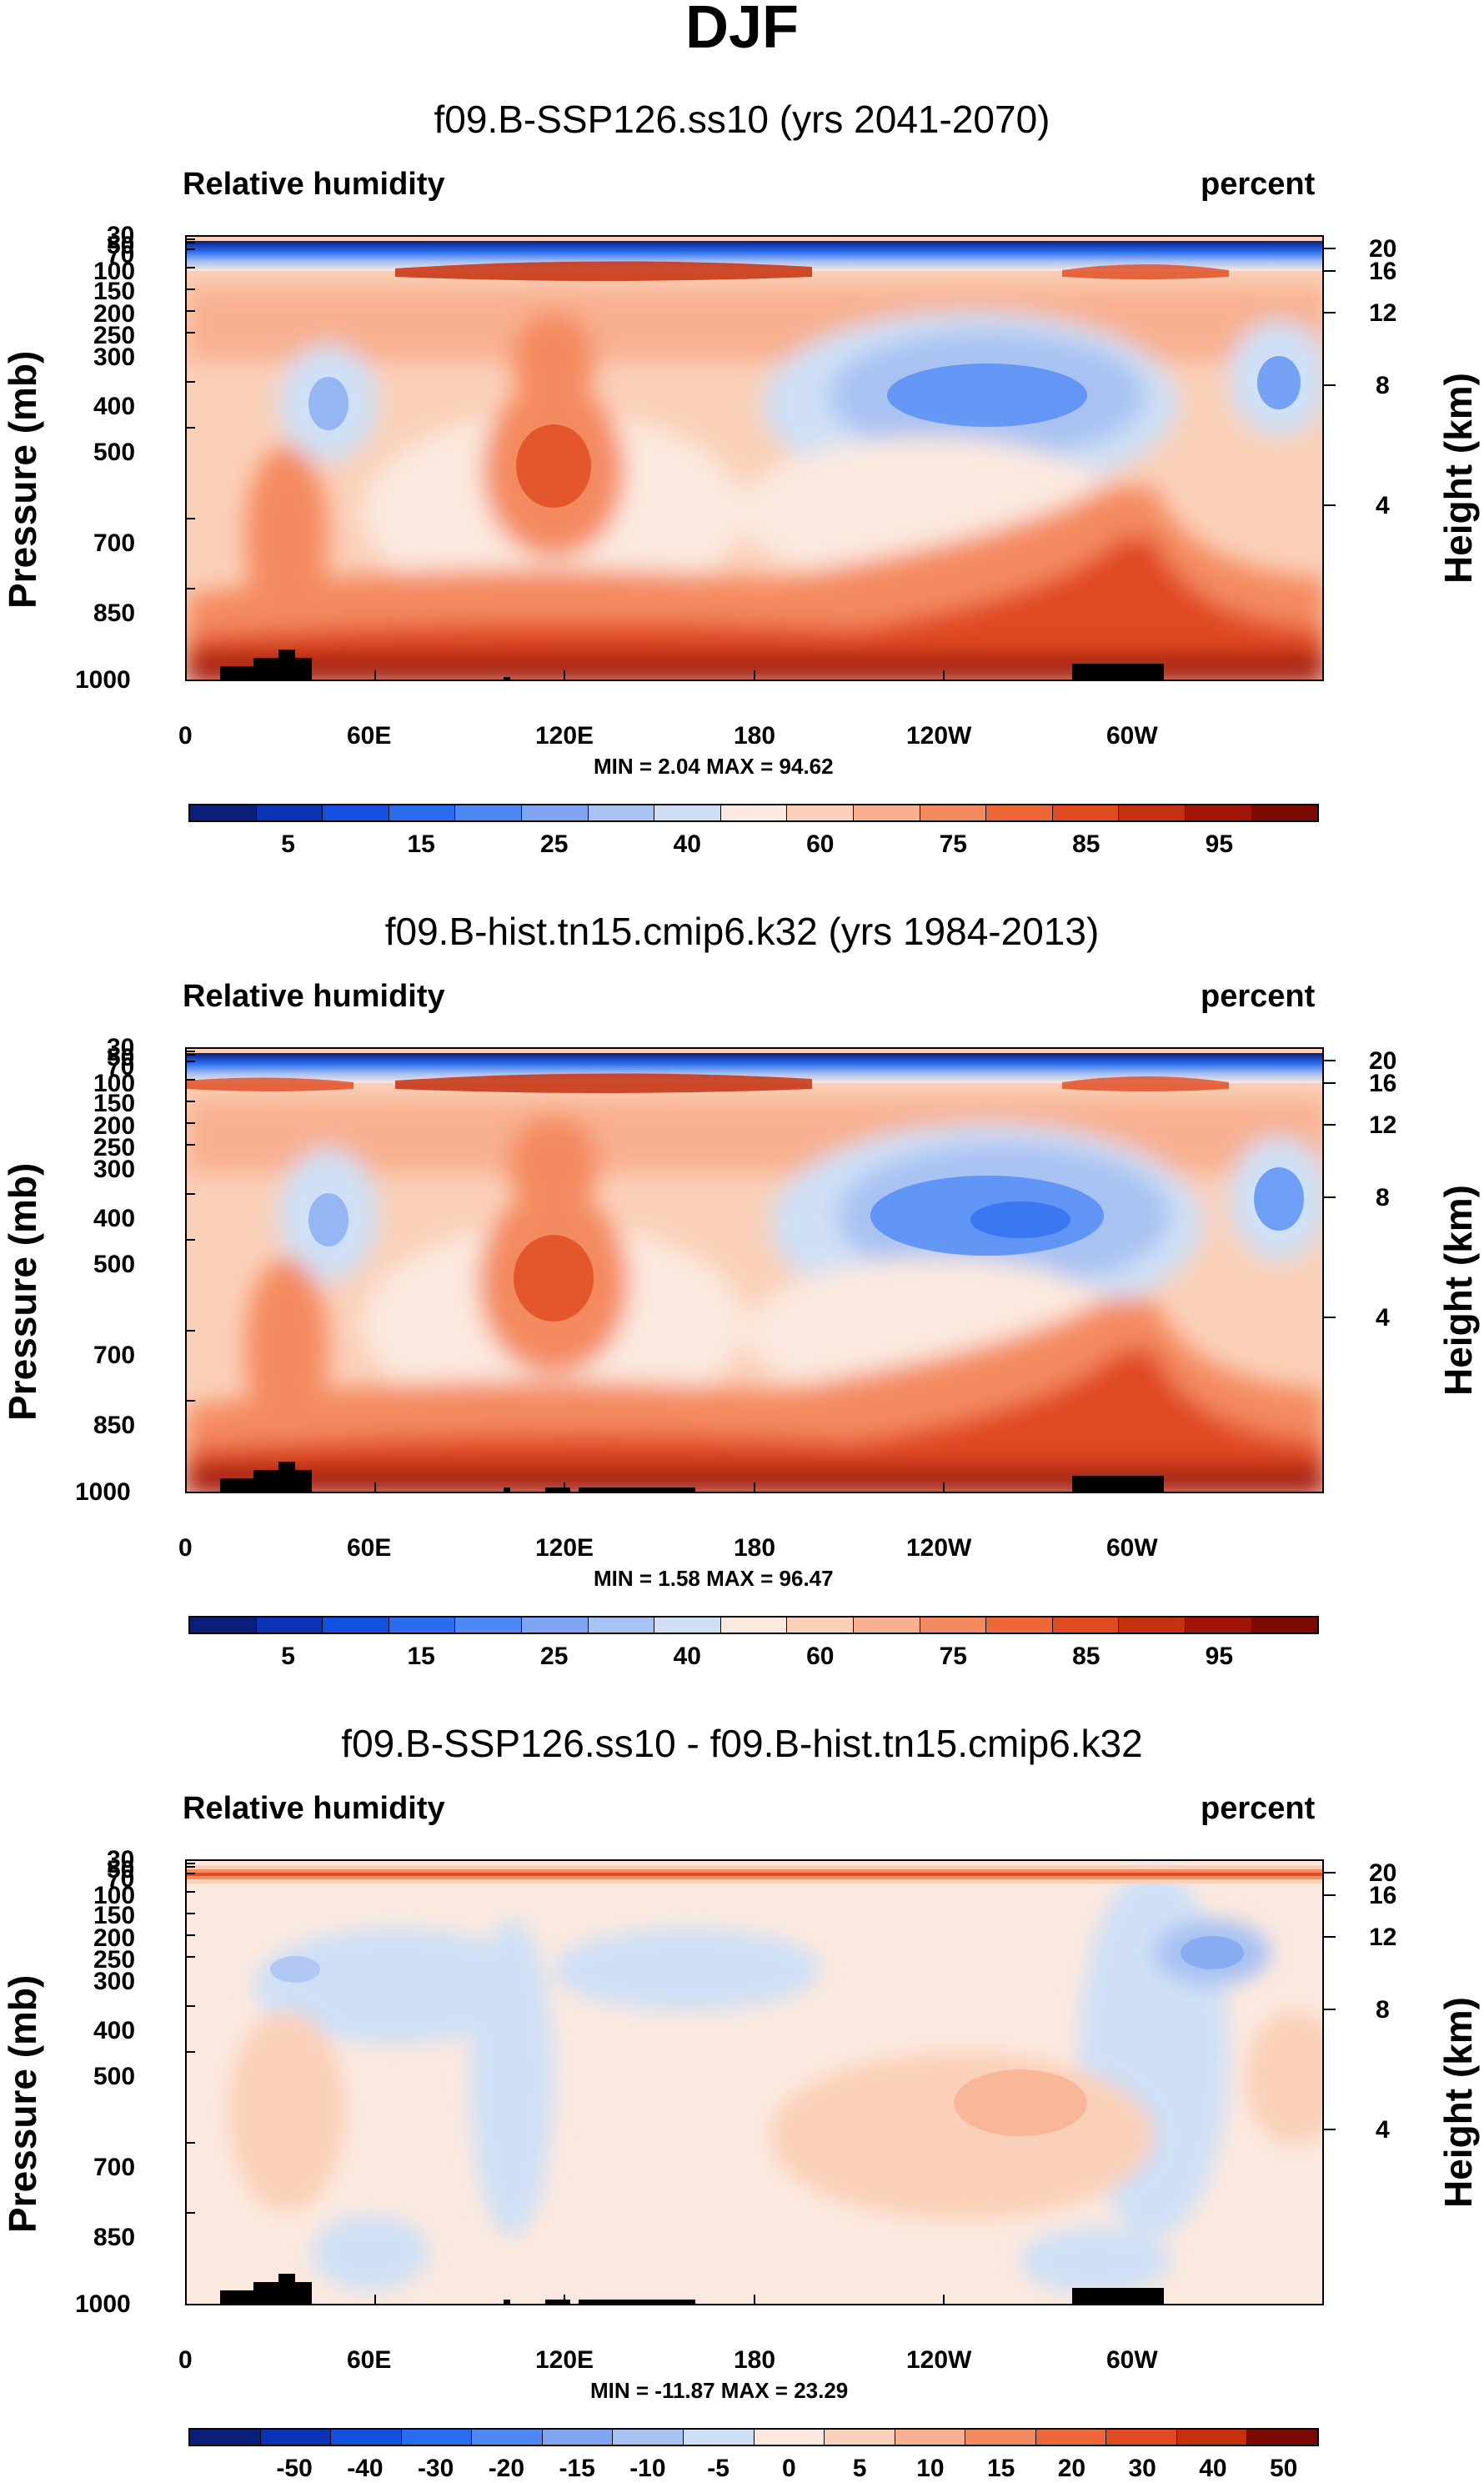  I want to click on panel-3-contour-field, so click(754, 2082).